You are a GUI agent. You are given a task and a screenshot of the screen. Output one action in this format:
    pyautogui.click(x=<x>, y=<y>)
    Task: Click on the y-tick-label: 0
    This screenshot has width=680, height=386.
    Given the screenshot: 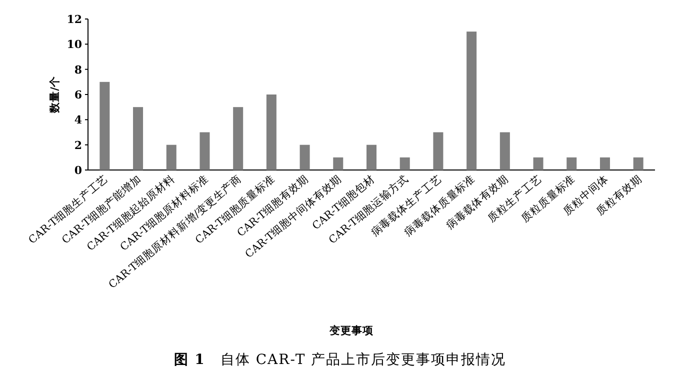 What is the action you would take?
    pyautogui.click(x=78, y=170)
    